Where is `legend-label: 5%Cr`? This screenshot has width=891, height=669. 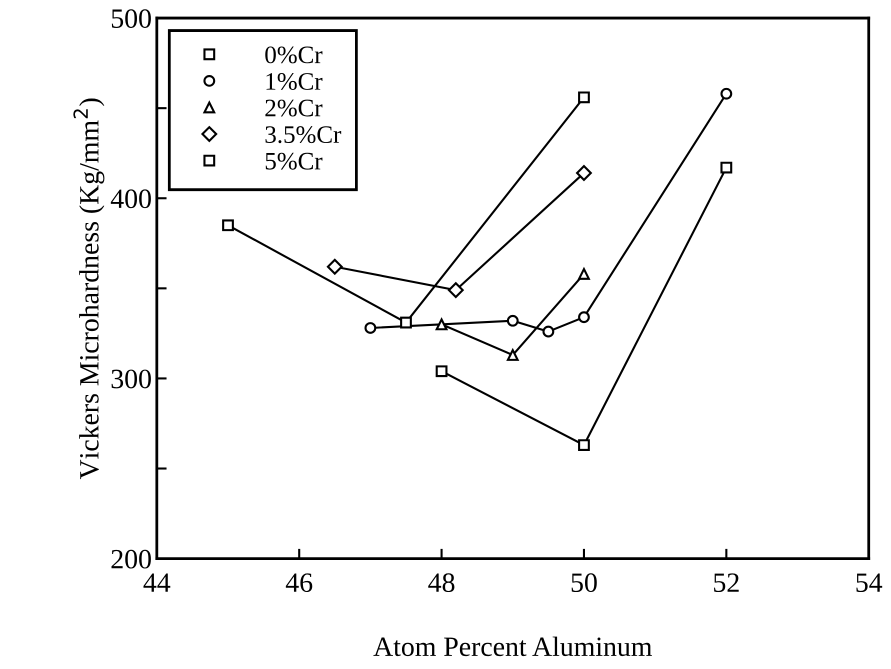
legend-label: 5%Cr is located at coordinates (294, 161).